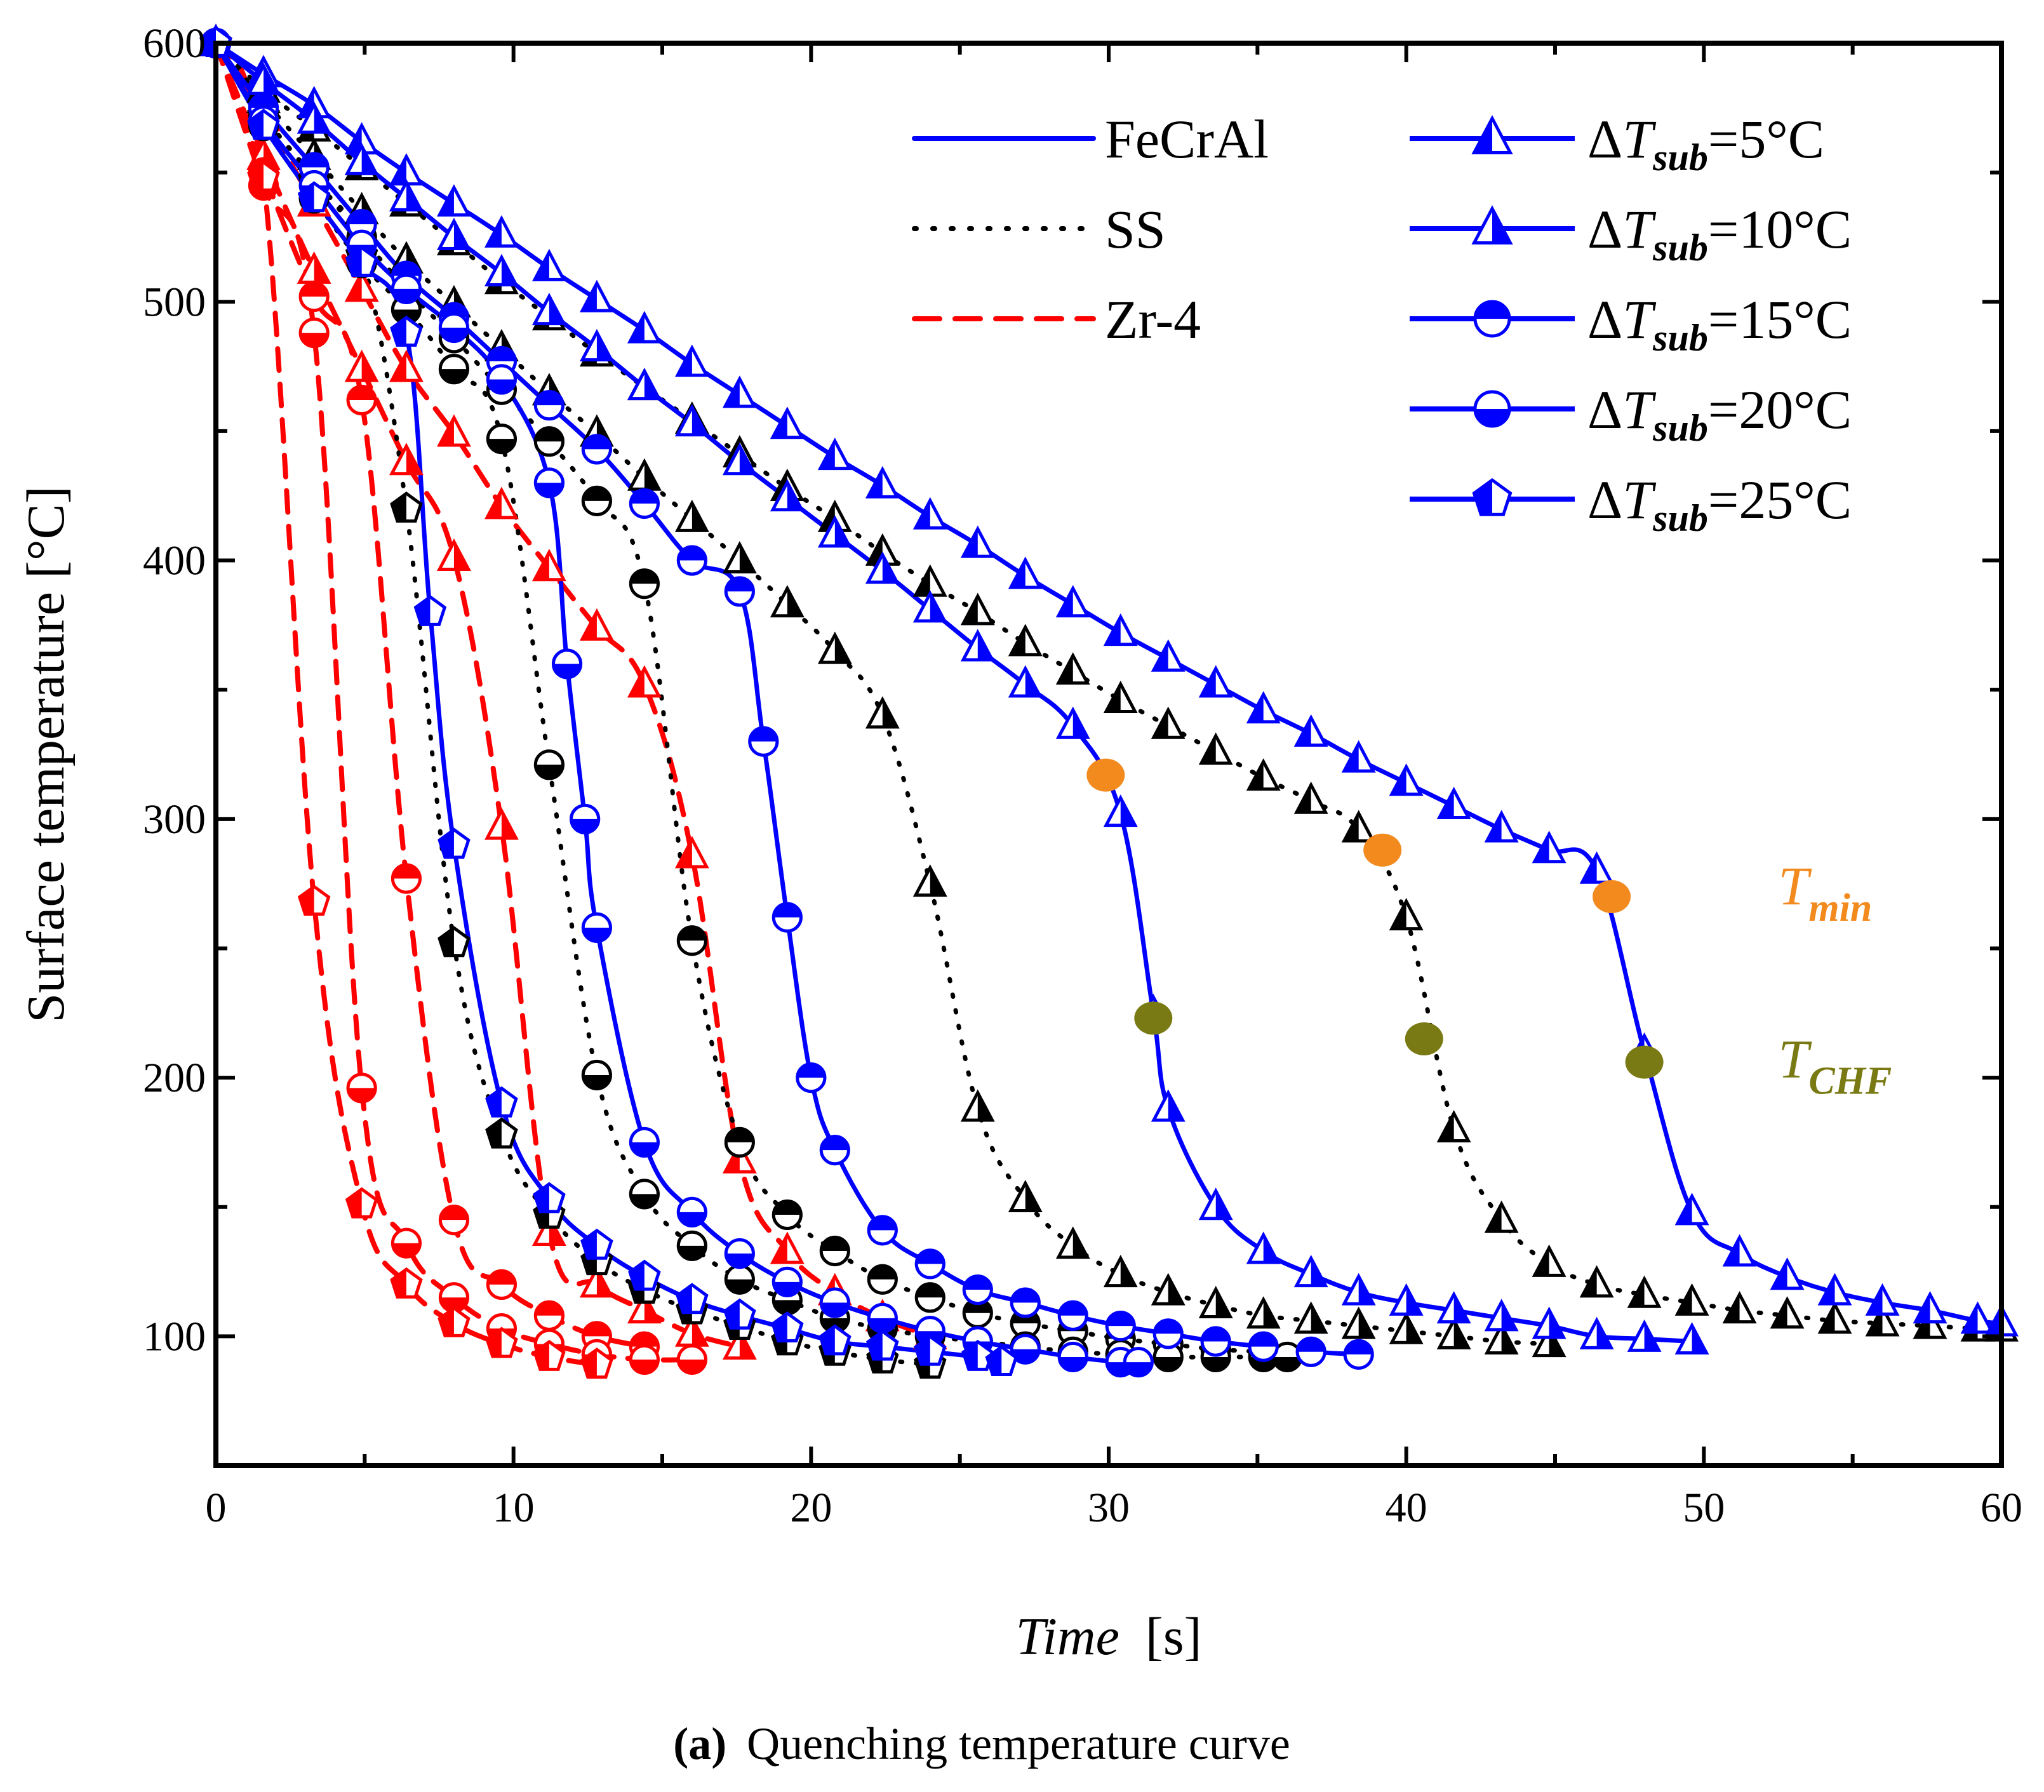 The height and width of the screenshot is (1792, 2044). What do you see at coordinates (174, 1078) in the screenshot?
I see `y-tick-label: 200` at bounding box center [174, 1078].